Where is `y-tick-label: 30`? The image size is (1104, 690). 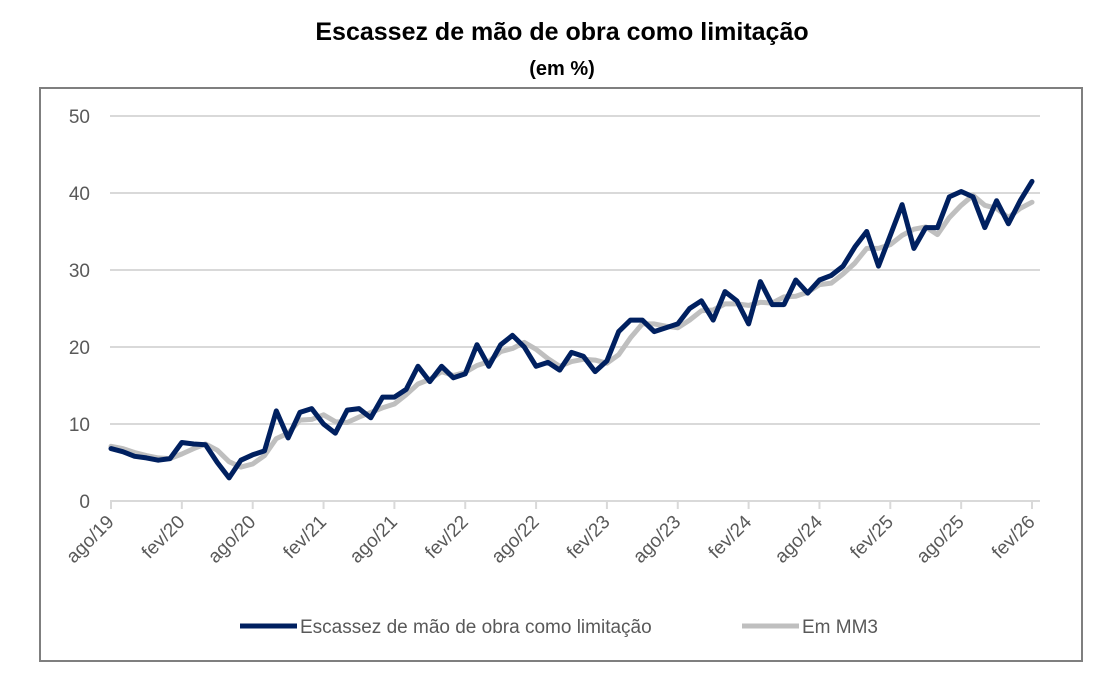
y-tick-label: 30 is located at coordinates (79, 271).